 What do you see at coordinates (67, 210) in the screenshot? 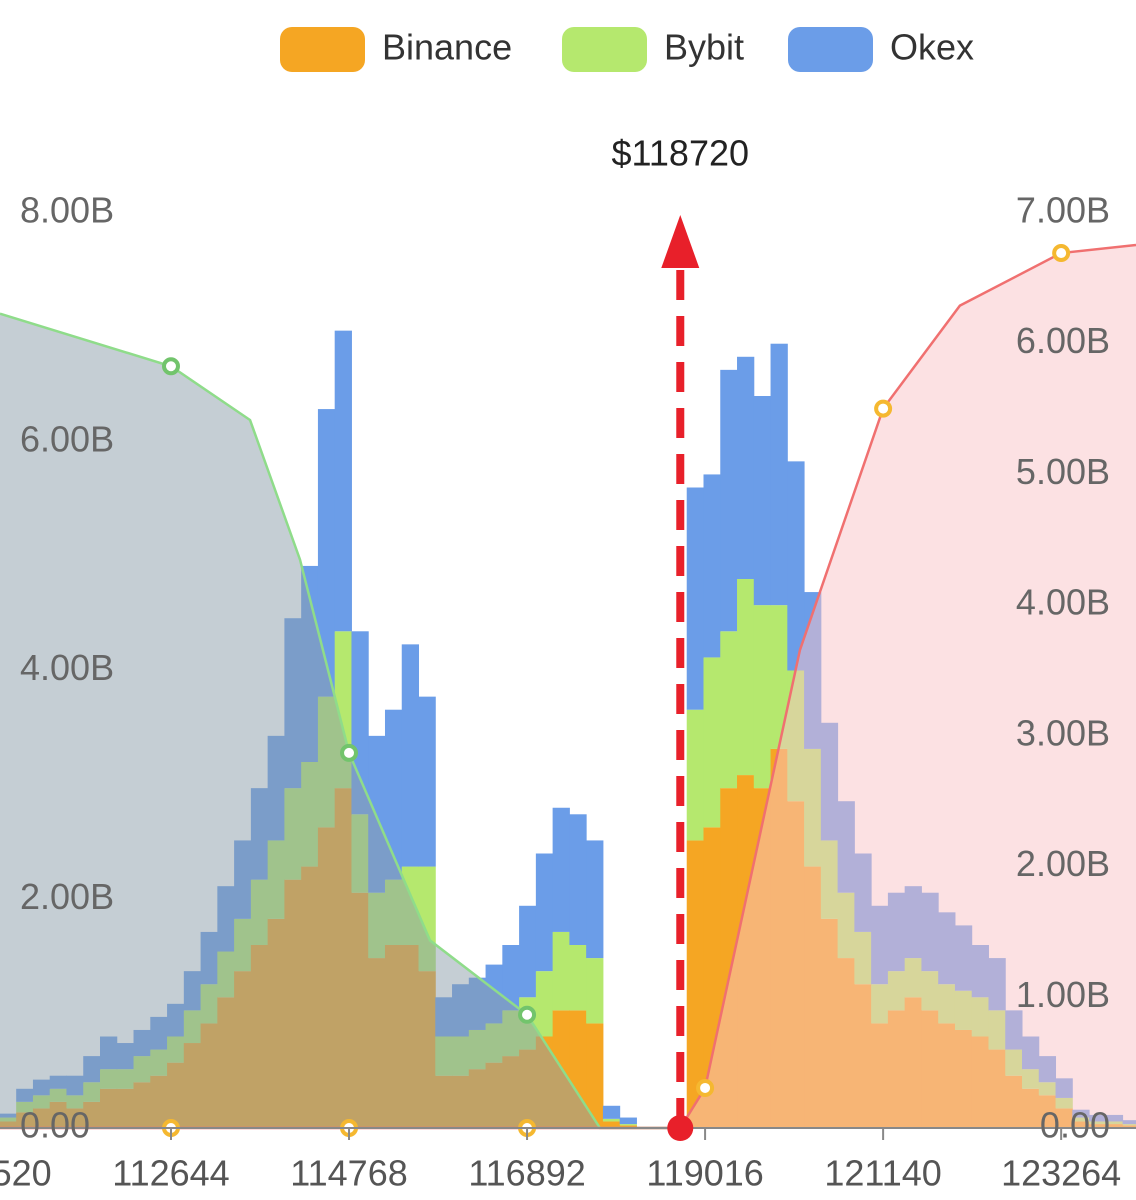
I see `y-tick-label: 8.00B` at bounding box center [67, 210].